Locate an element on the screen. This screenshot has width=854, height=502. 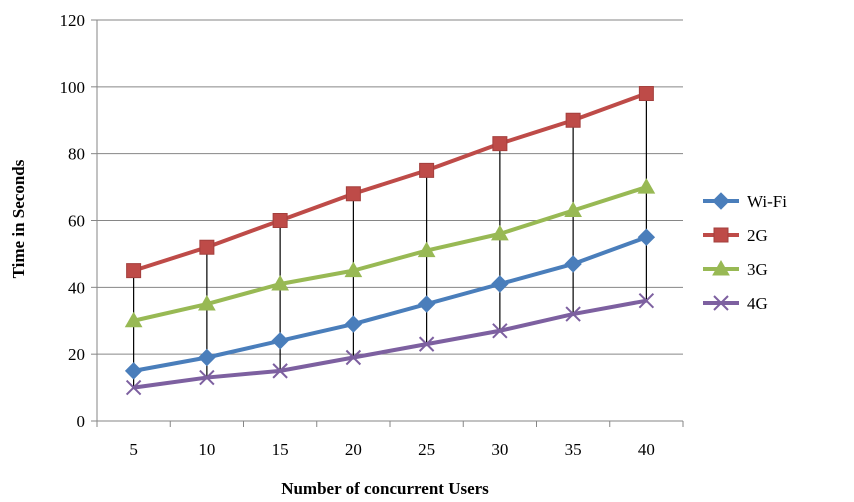
legend-item-wi-fi: Wi-Fi is located at coordinates (745, 201).